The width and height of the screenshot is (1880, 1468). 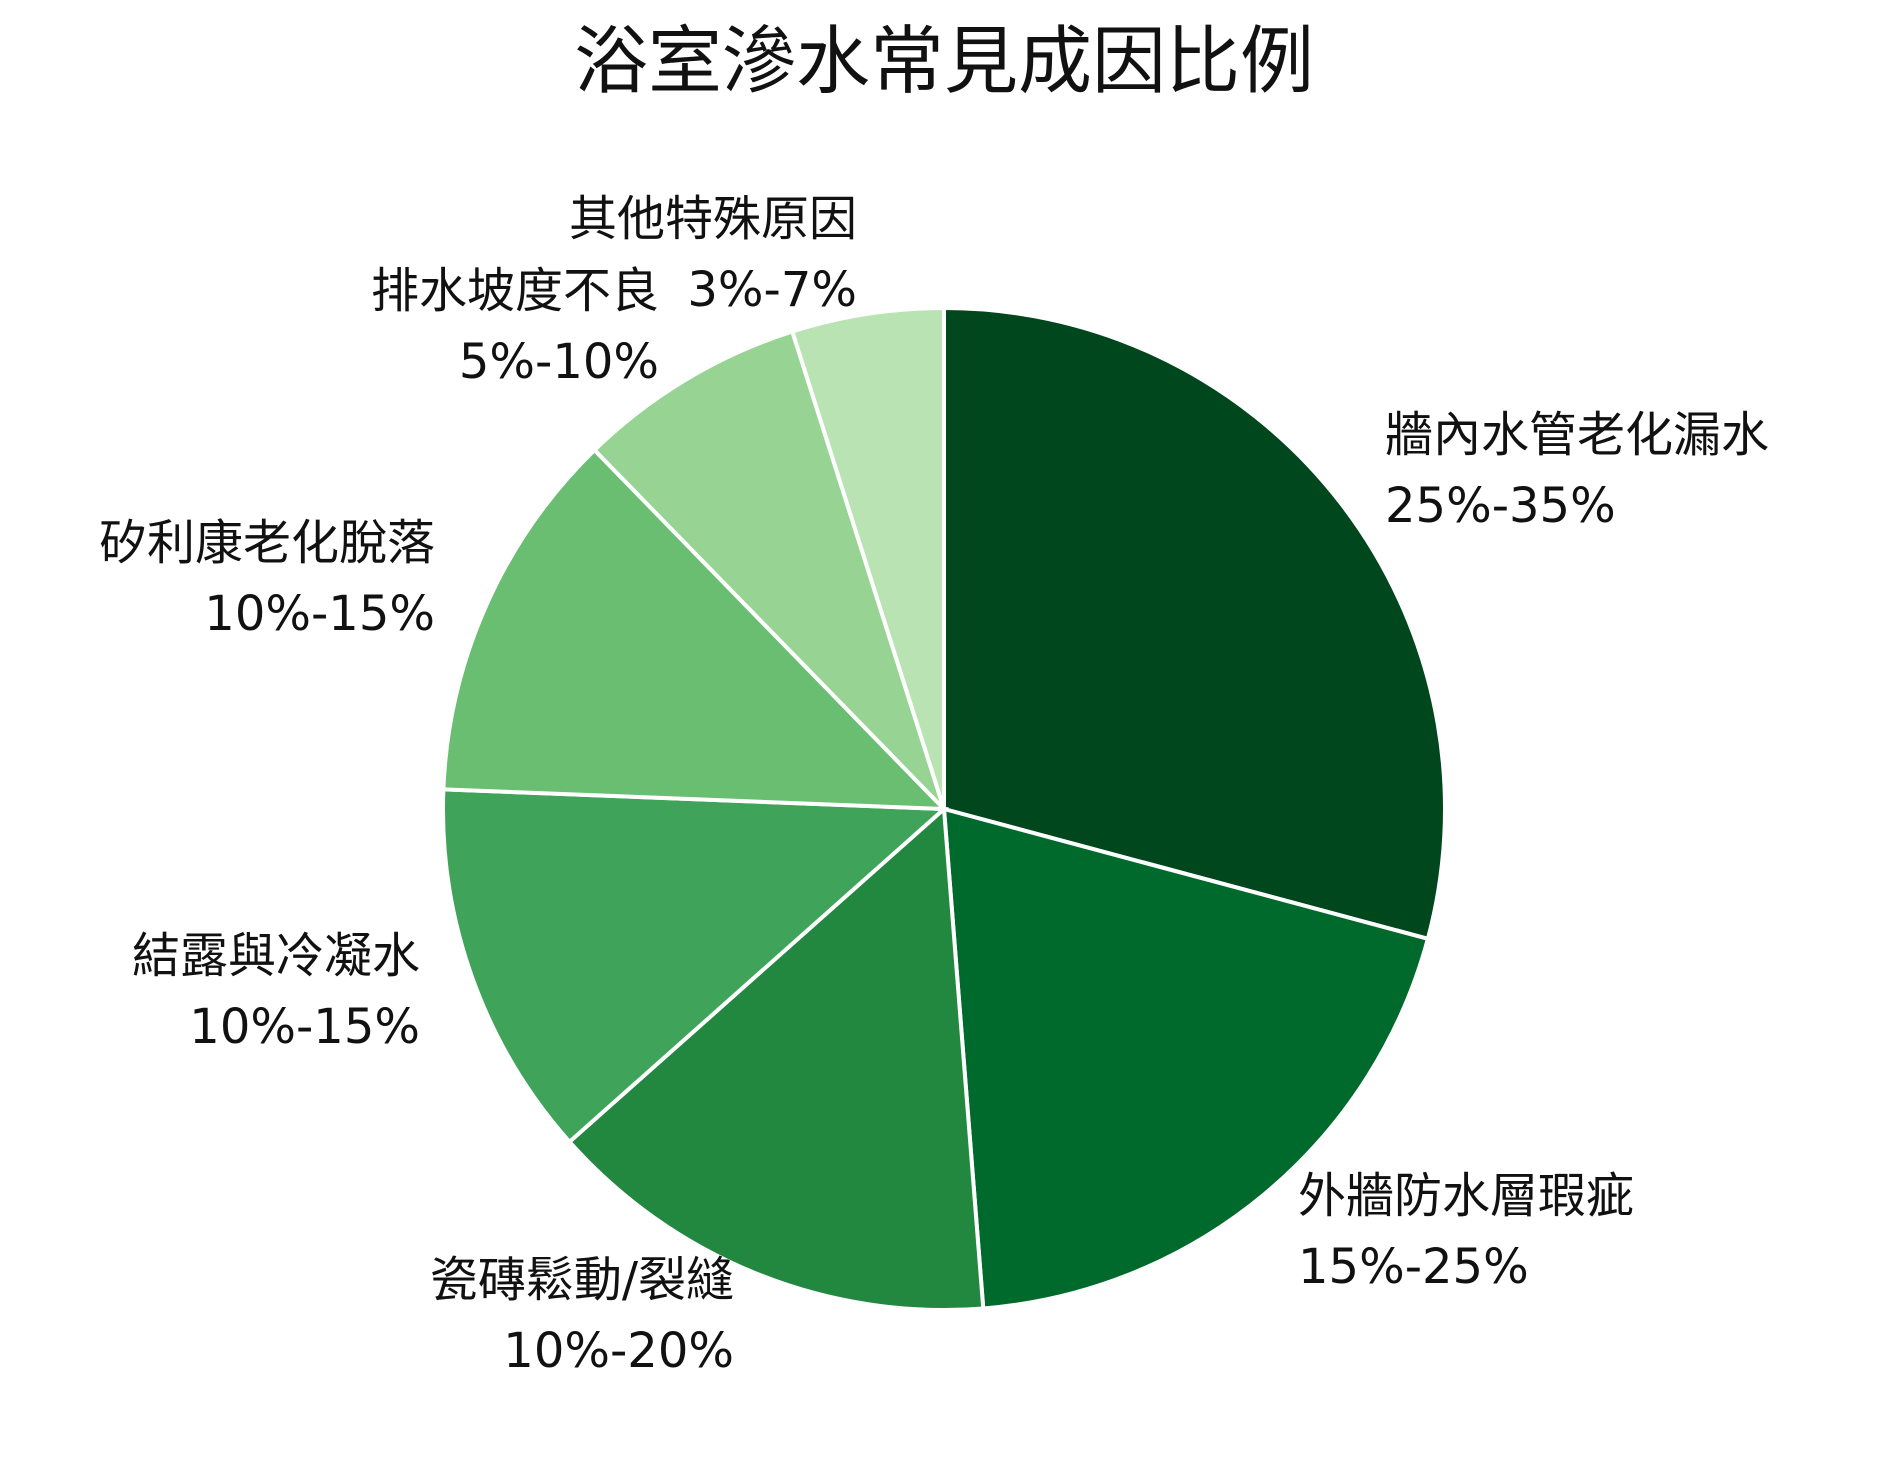 I want to click on slice-label: 矽利康老化脫落, so click(x=267, y=543).